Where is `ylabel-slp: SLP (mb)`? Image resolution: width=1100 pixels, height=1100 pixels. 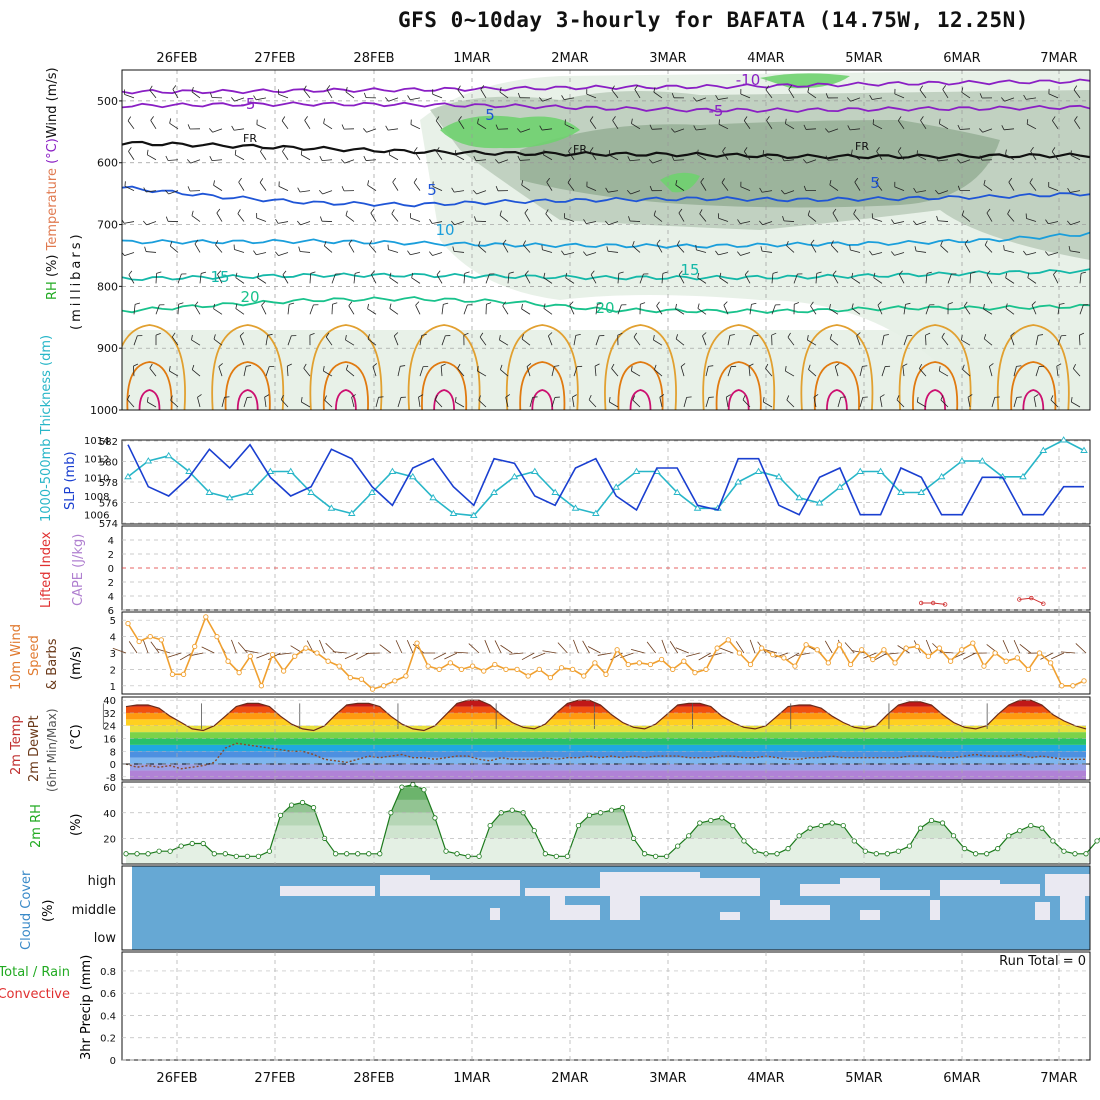 ylabel-slp: SLP (mb) is located at coordinates (70, 480).